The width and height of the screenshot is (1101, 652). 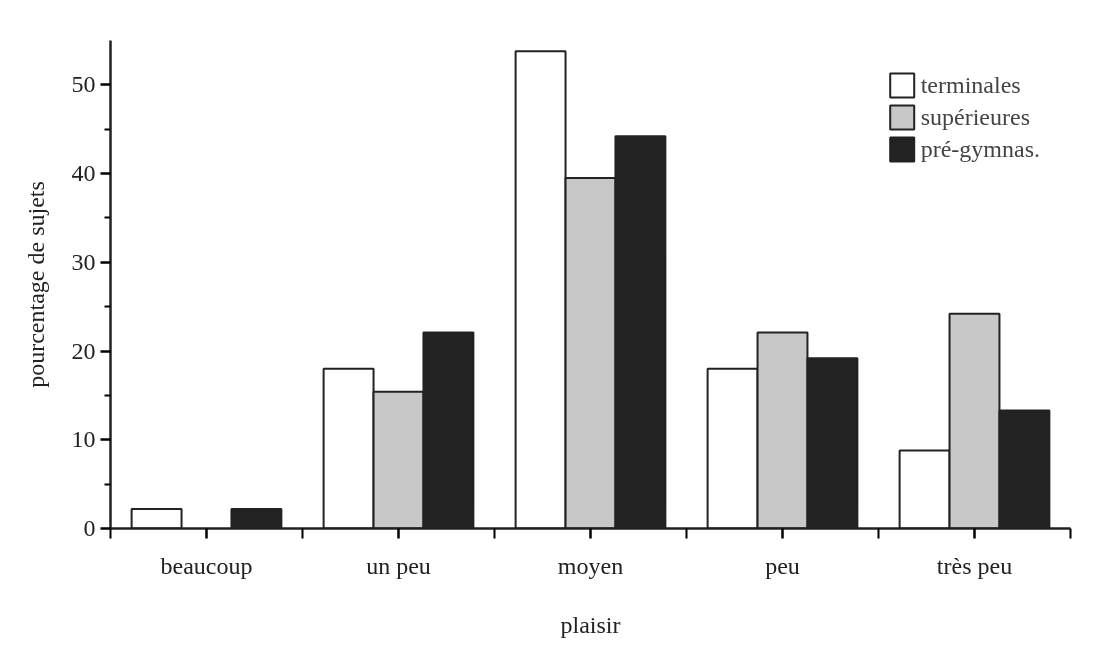 What do you see at coordinates (590, 565) in the screenshot?
I see `x-tick-label: moyen` at bounding box center [590, 565].